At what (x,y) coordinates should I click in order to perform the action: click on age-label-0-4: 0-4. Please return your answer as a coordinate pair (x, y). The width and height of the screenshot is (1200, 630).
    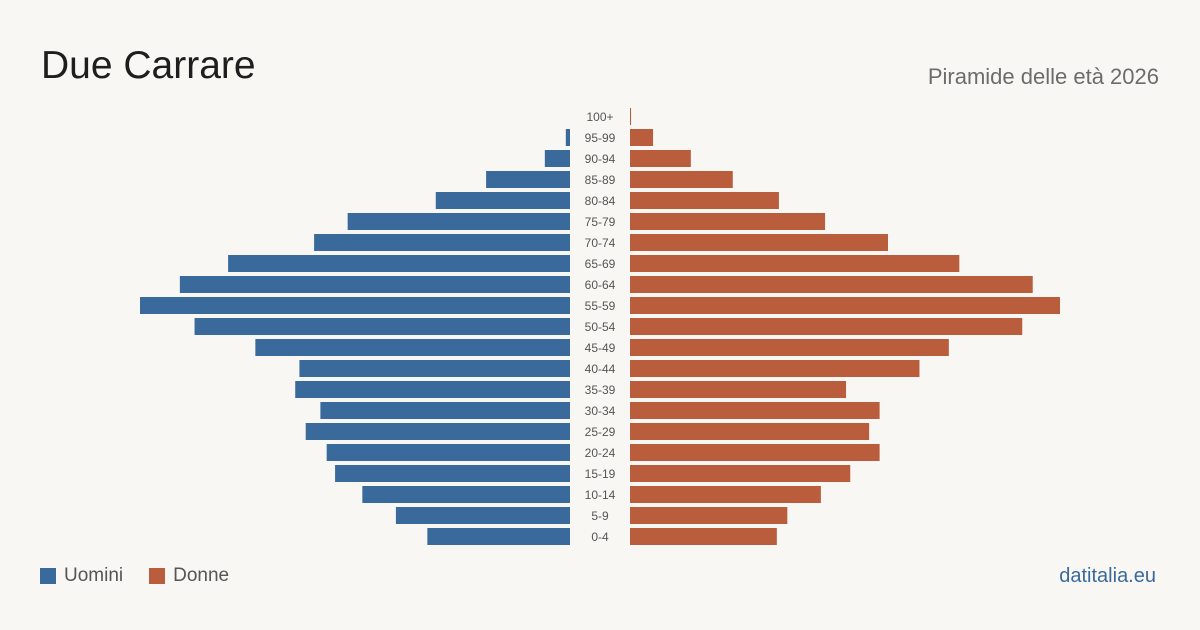
    Looking at the image, I should click on (600, 537).